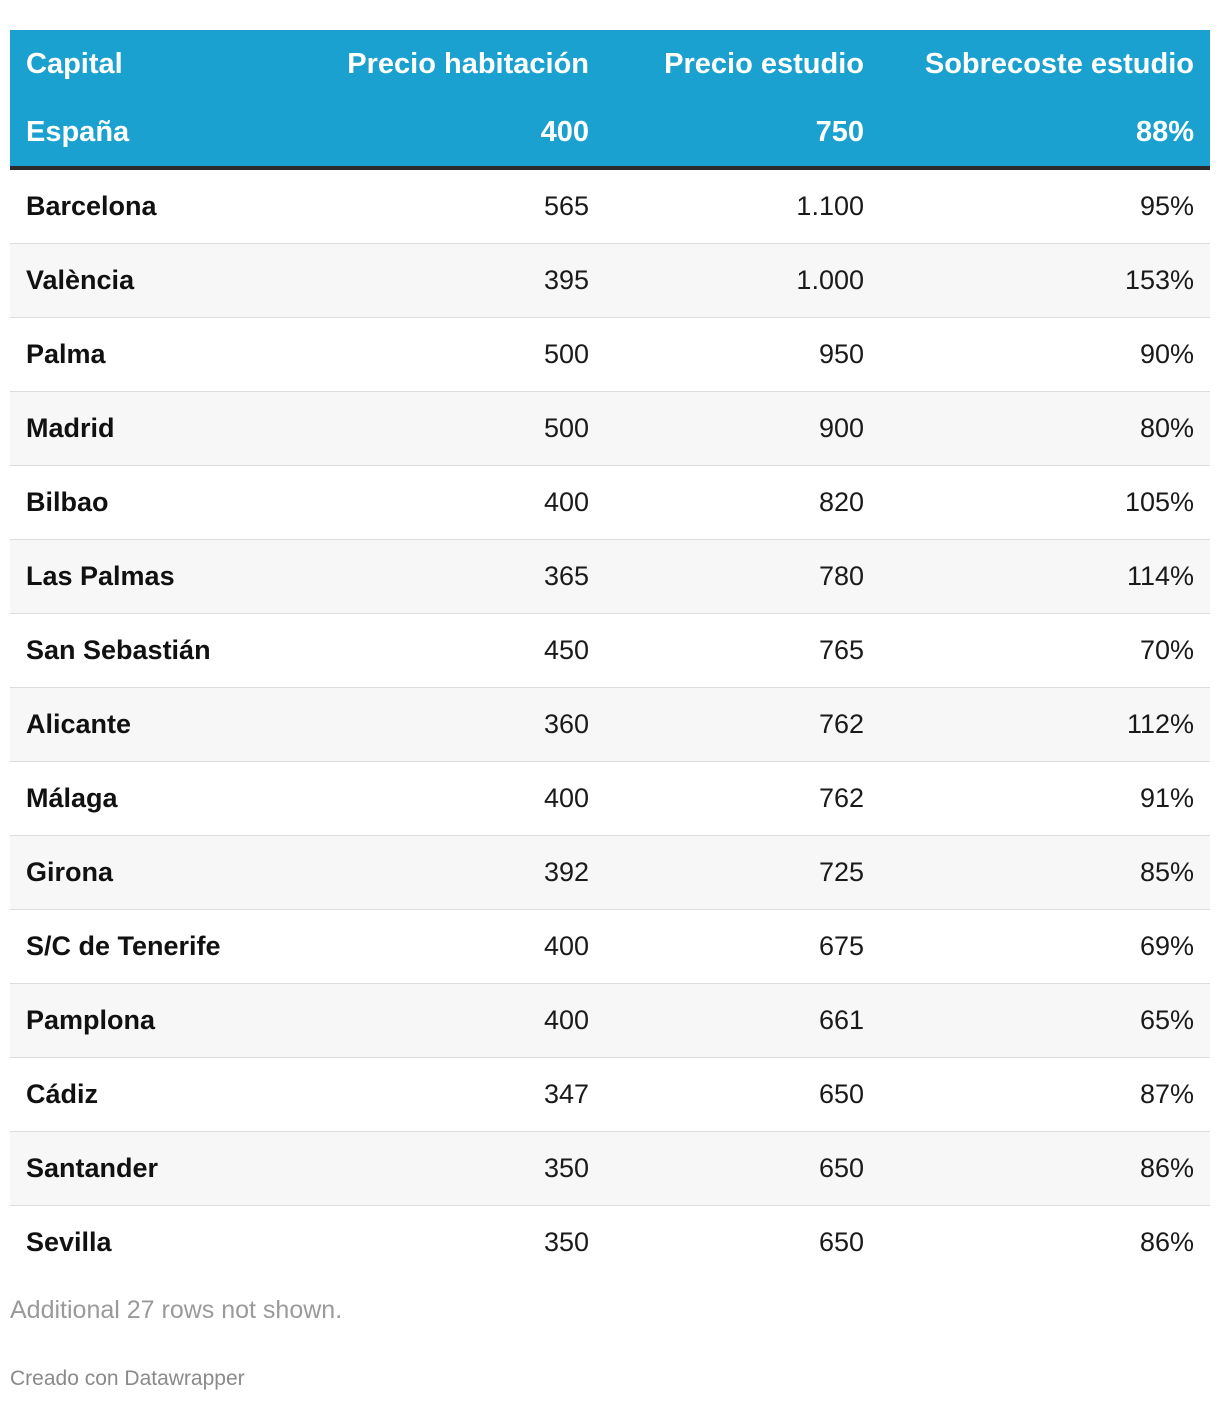  I want to click on cell-capital: Alicante, so click(170, 724).